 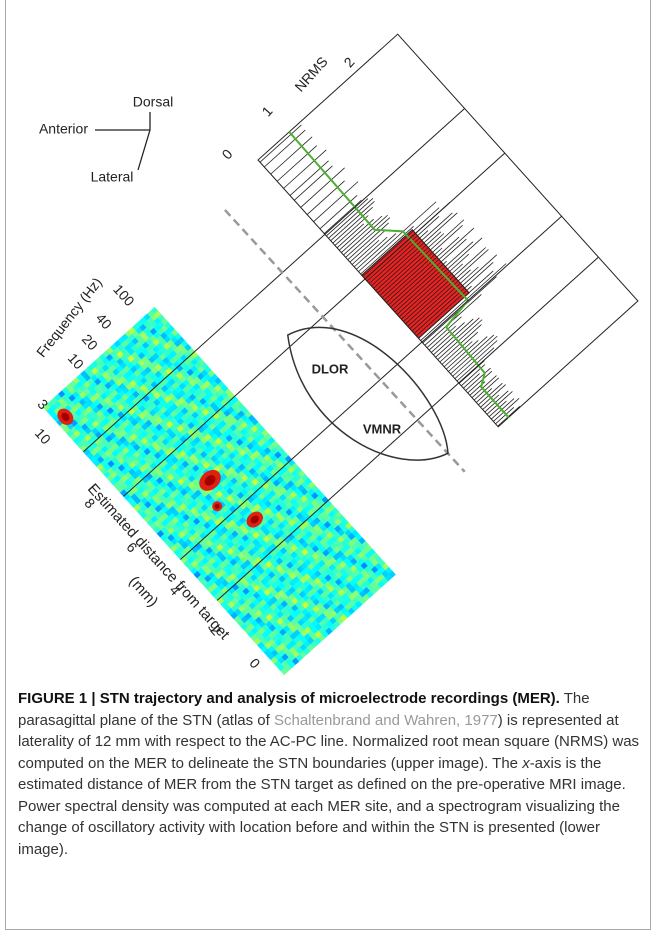 What do you see at coordinates (330, 368) in the screenshot?
I see `region-label: DLOR` at bounding box center [330, 368].